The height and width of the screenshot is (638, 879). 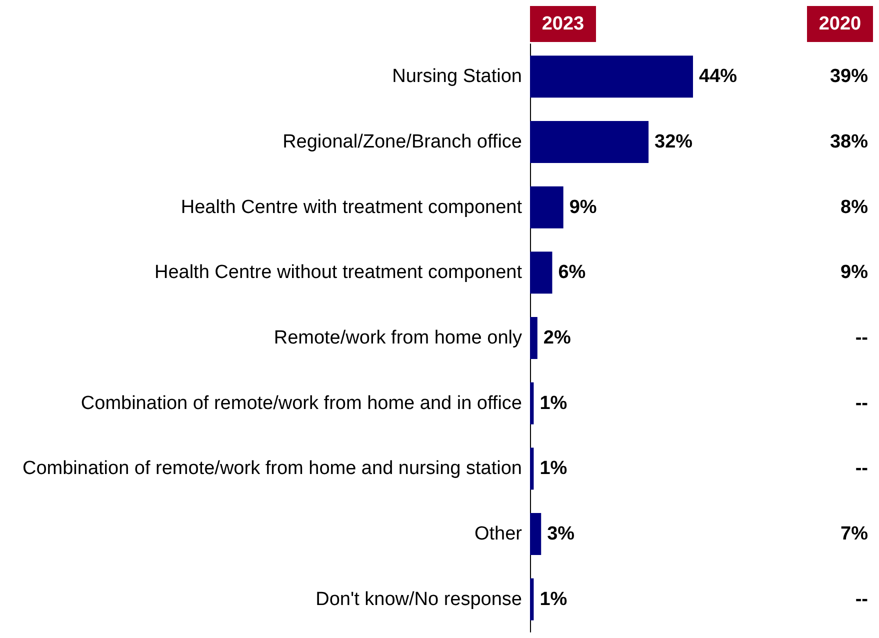 I want to click on y-tick-label: Regional/Zone/Branch office, so click(x=402, y=142).